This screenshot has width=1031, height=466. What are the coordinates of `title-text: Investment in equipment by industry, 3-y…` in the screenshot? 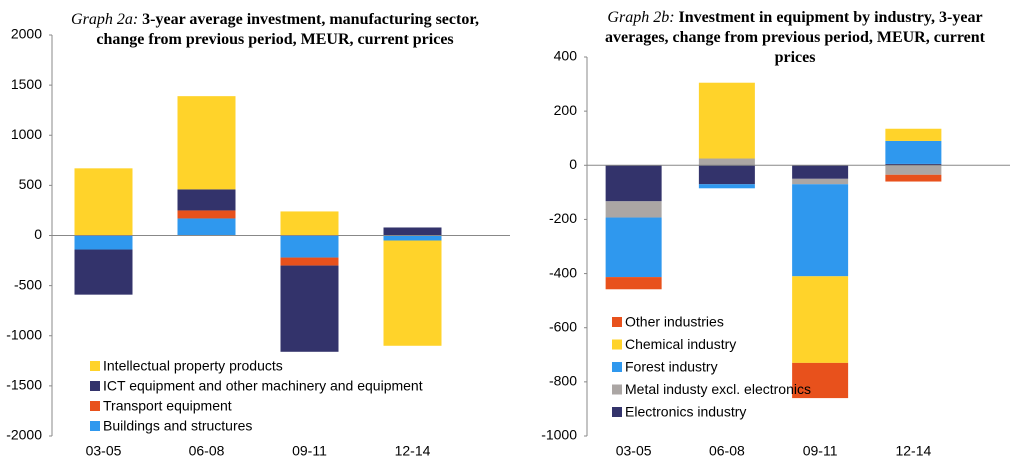 It's located at (795, 37).